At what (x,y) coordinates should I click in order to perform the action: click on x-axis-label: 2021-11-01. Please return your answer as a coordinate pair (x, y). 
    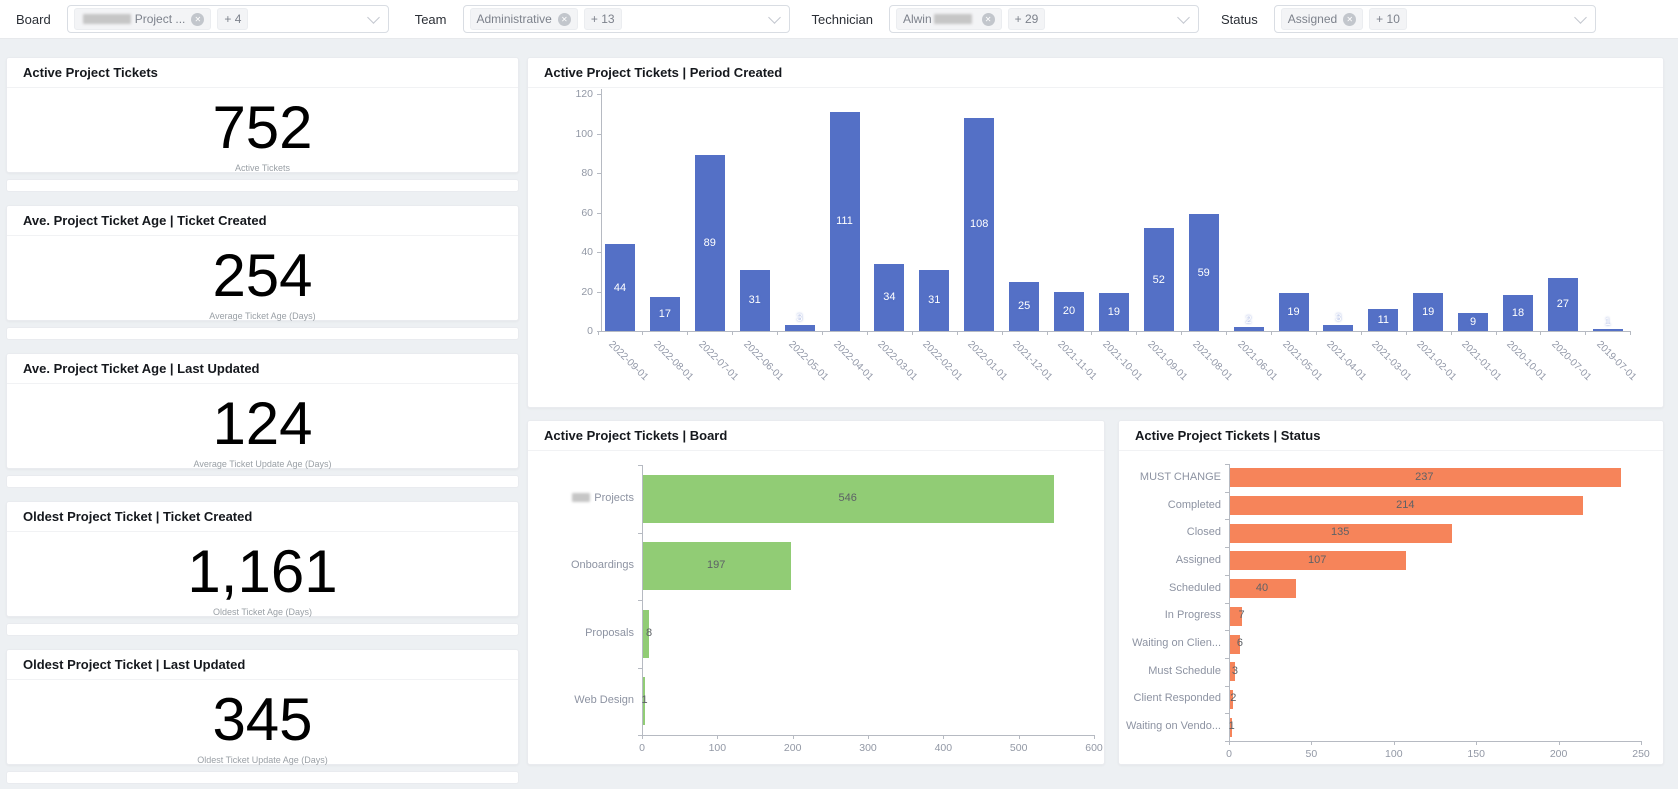
    Looking at the image, I should click on (1077, 361).